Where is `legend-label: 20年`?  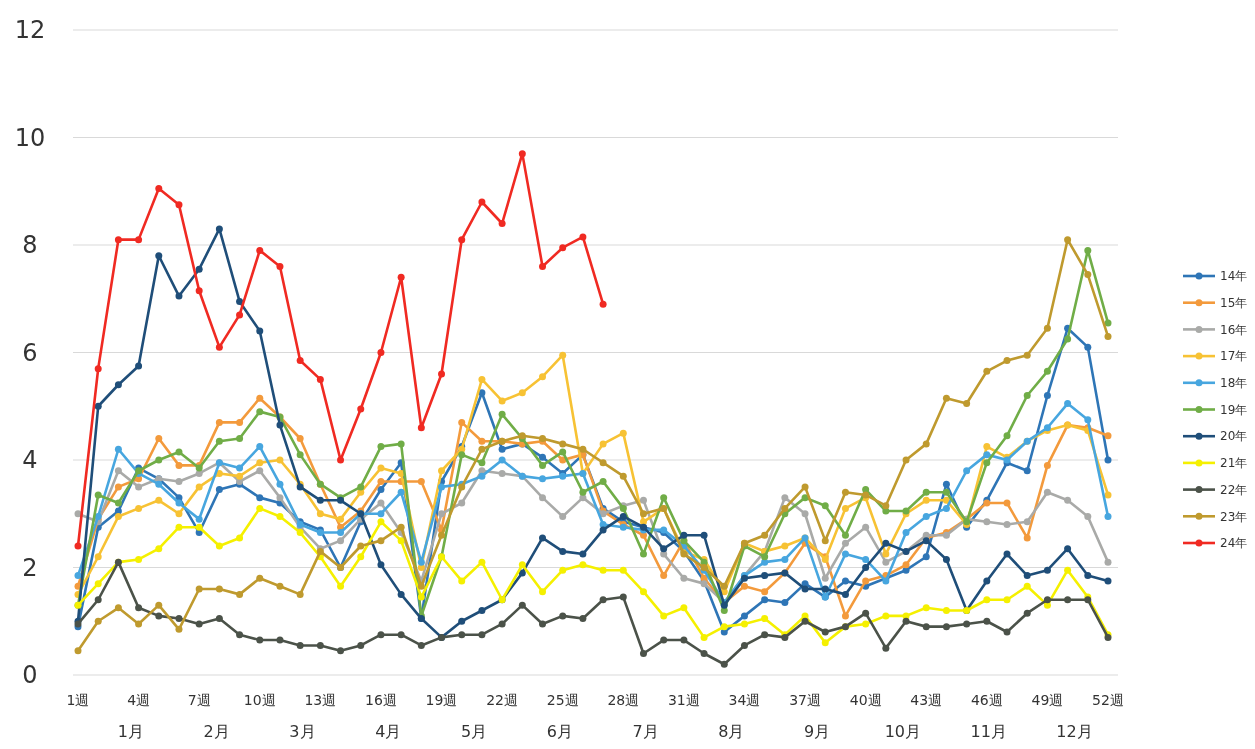 legend-label: 20年 is located at coordinates (1234, 436).